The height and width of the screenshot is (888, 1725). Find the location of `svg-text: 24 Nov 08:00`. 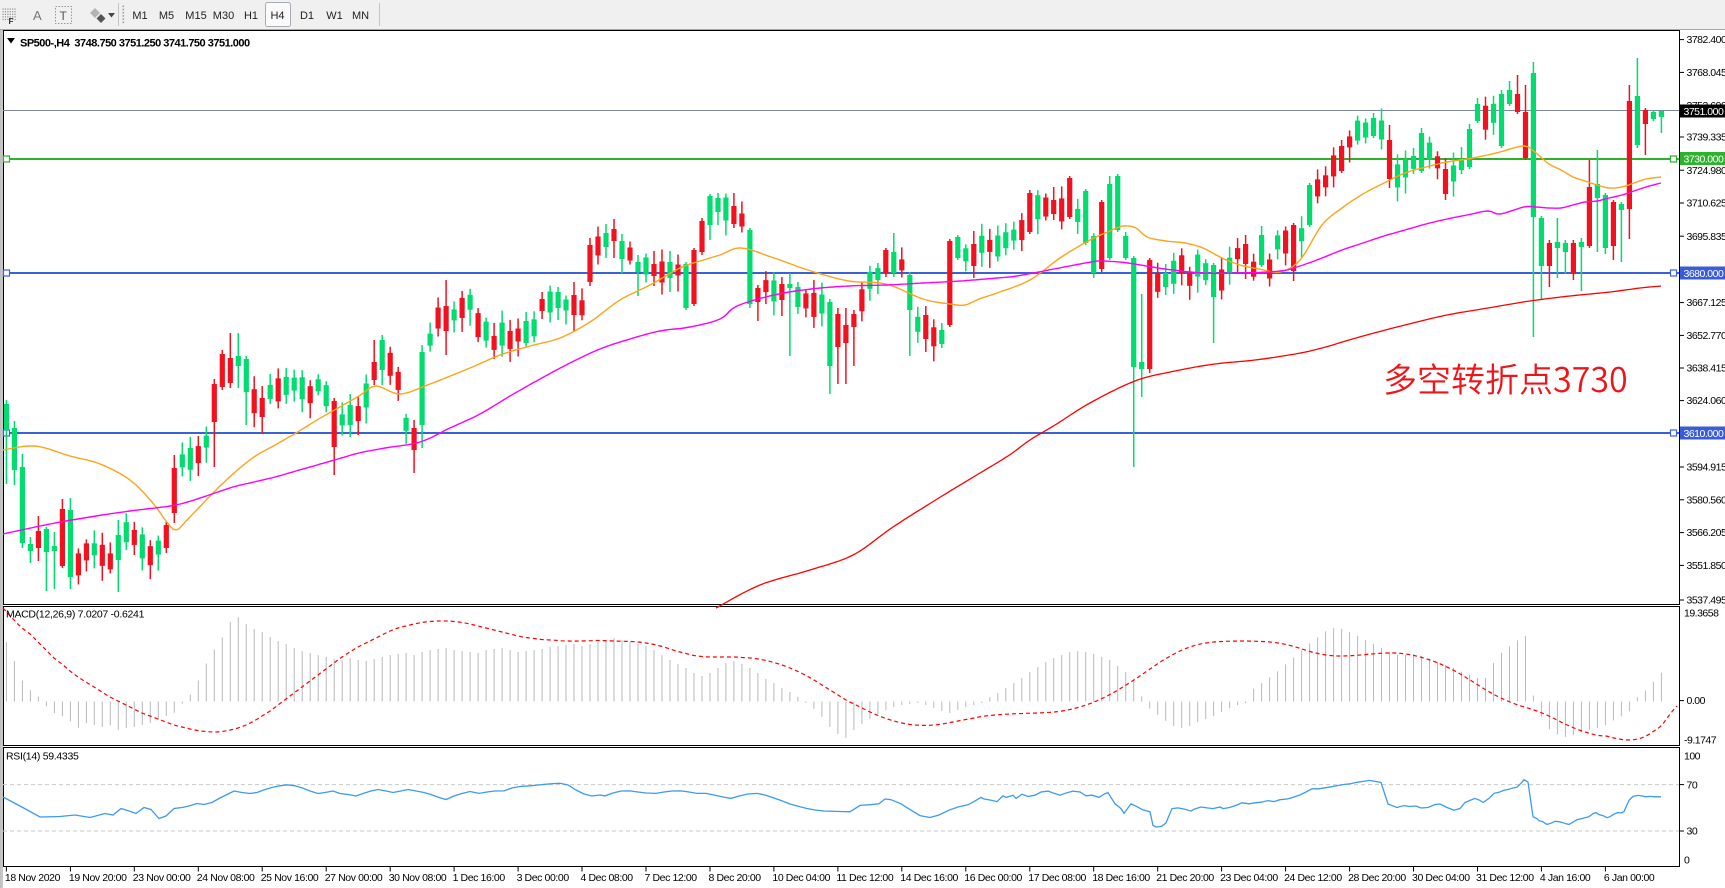

svg-text: 24 Nov 08:00 is located at coordinates (226, 878).